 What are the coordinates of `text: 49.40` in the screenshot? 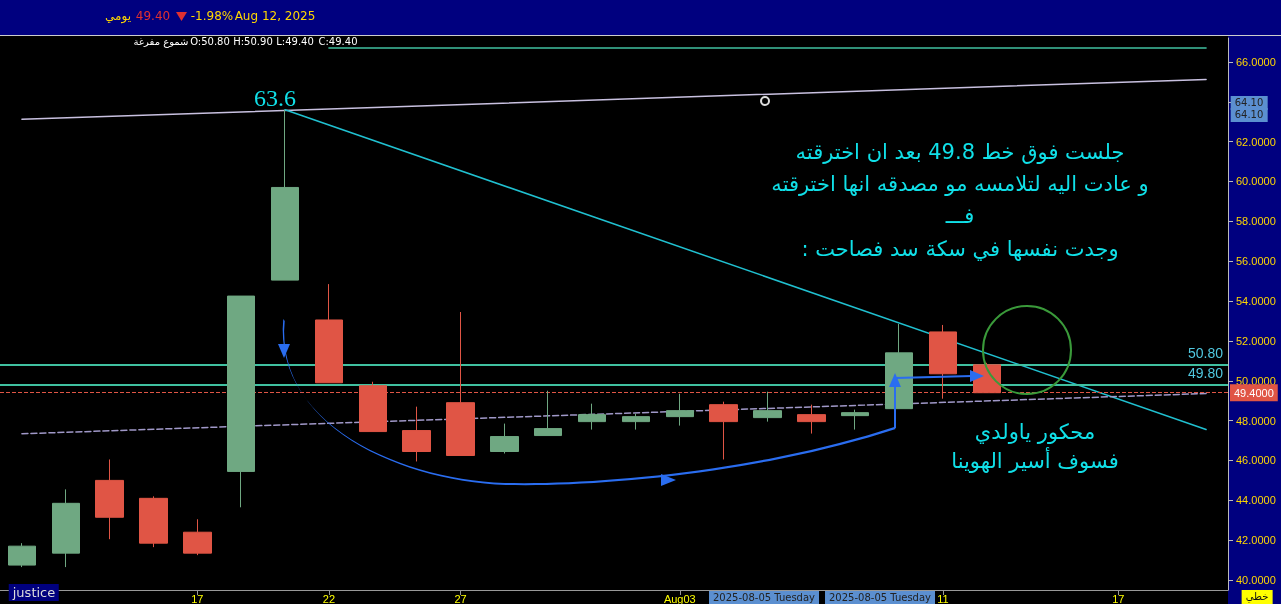 It's located at (153, 16).